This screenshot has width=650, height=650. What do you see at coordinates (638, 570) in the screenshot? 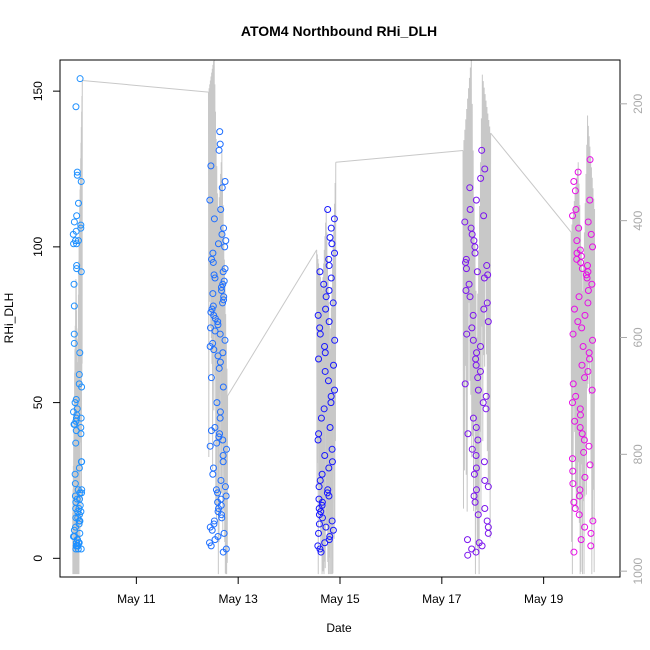
I see `y2-tick-label: 1000` at bounding box center [638, 570].